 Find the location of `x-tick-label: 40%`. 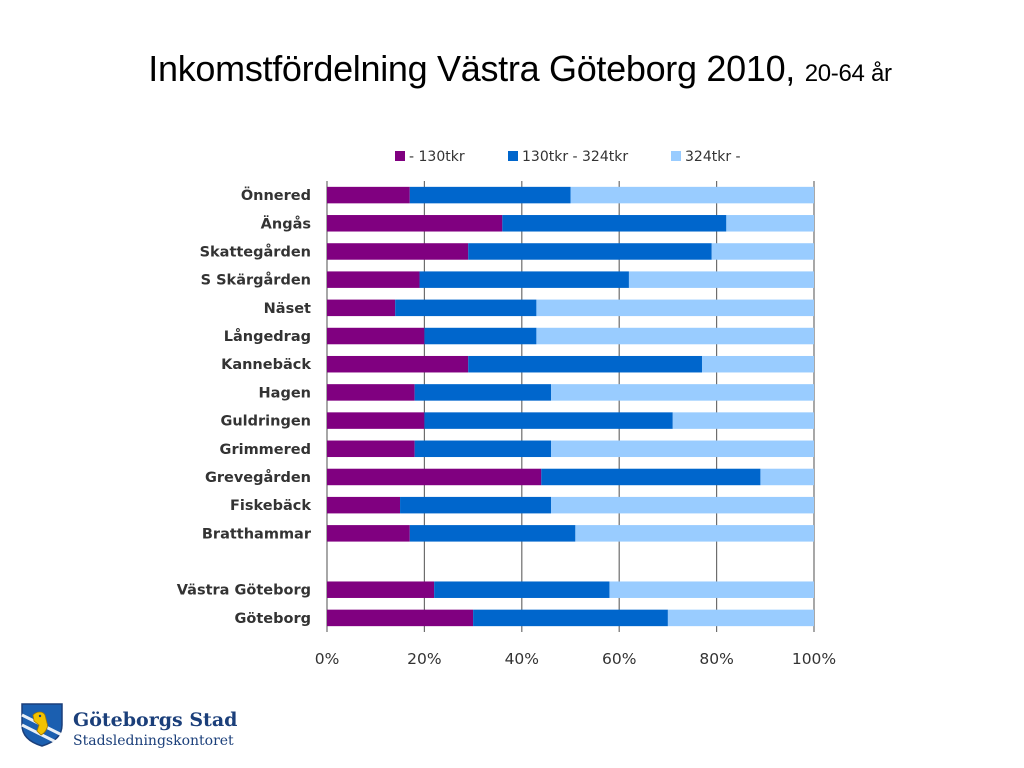

x-tick-label: 40% is located at coordinates (522, 659).